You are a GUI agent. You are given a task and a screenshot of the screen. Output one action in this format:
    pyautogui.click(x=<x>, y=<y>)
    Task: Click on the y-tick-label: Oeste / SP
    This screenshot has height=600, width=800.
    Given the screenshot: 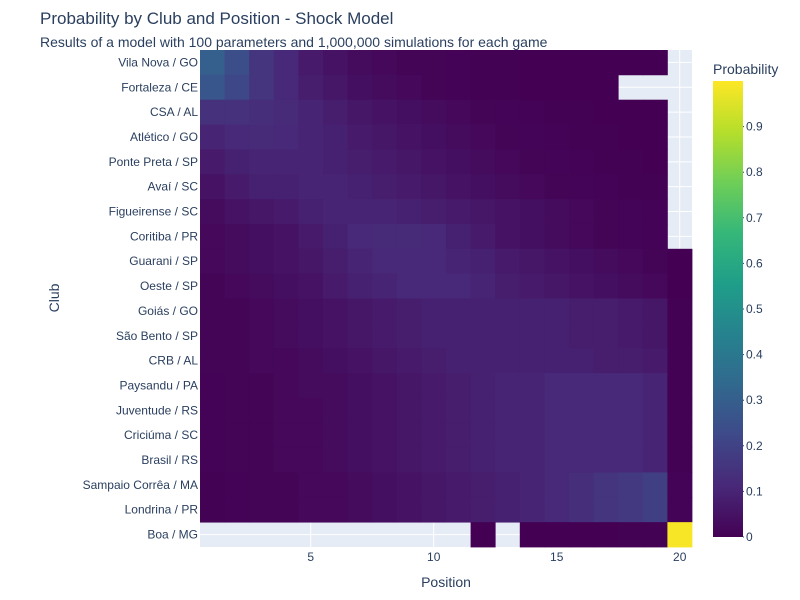 What is the action you would take?
    pyautogui.click(x=169, y=286)
    